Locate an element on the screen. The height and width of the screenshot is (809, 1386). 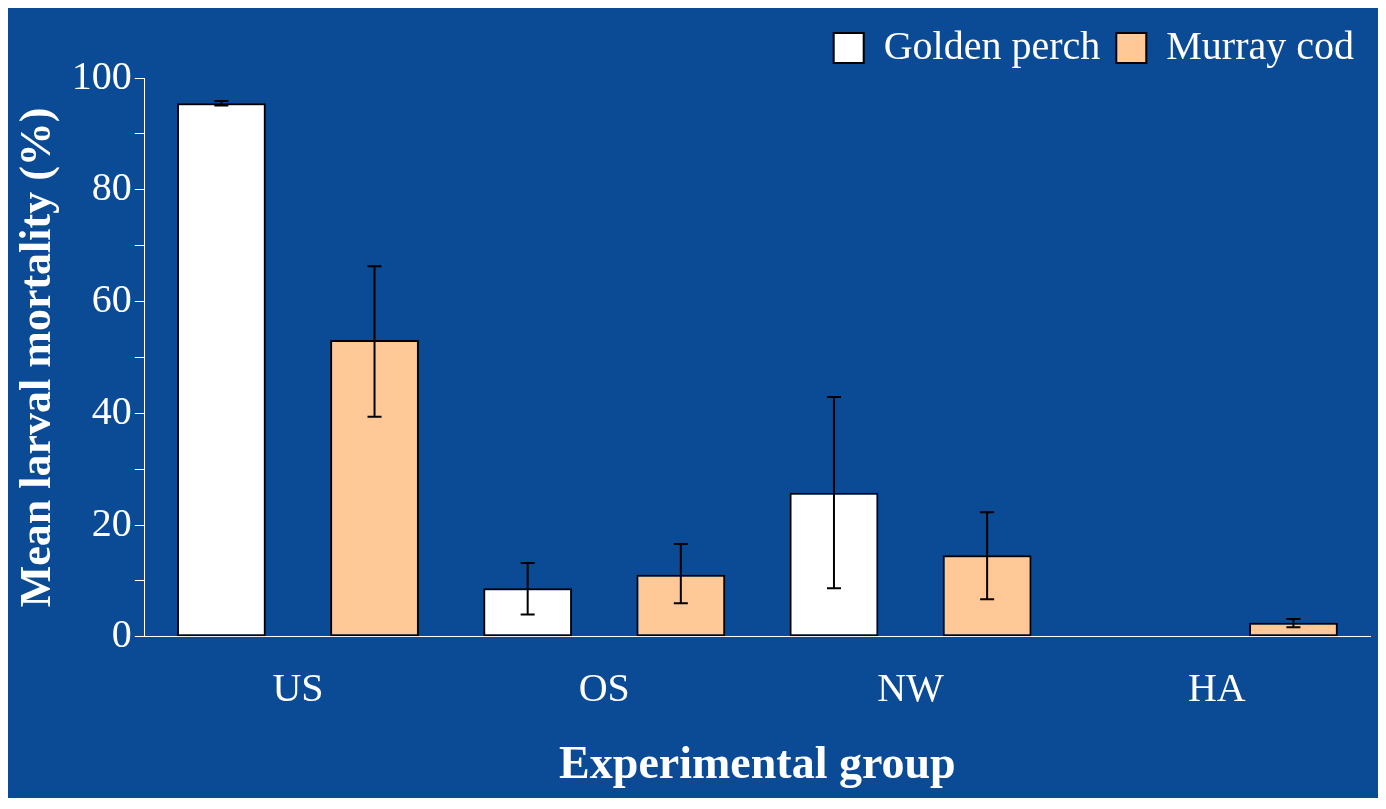
x-tick-label: US is located at coordinates (298, 688).